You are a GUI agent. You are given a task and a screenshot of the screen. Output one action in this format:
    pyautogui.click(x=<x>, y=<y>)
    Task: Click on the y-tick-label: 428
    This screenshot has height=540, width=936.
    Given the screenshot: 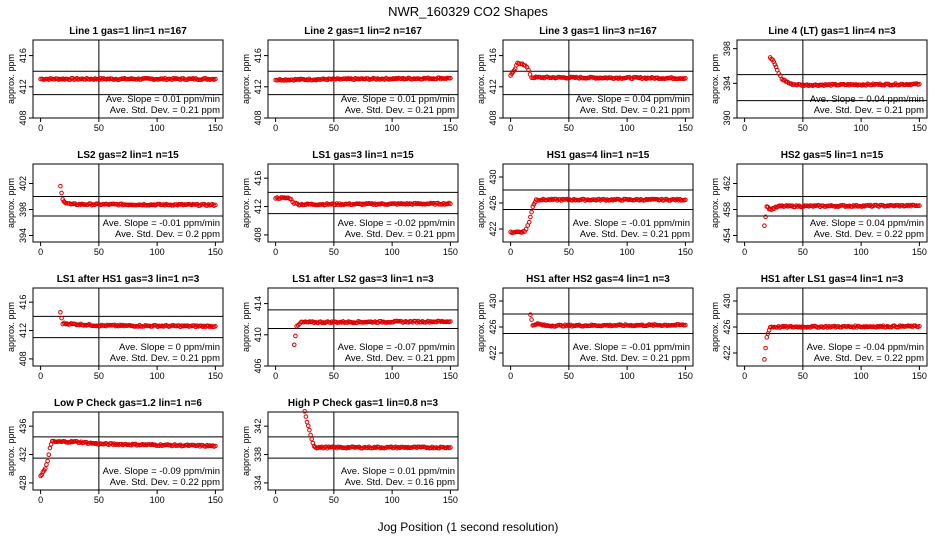 What is the action you would take?
    pyautogui.click(x=23, y=482)
    